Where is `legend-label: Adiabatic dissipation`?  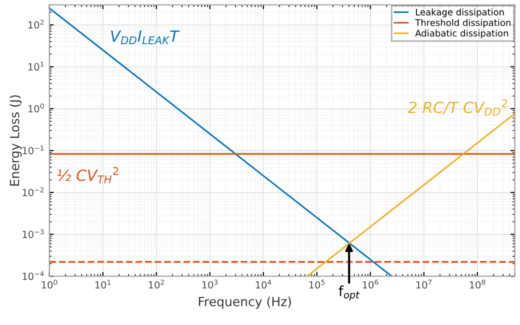
legend-label: Adiabatic dissipation is located at coordinates (461, 34).